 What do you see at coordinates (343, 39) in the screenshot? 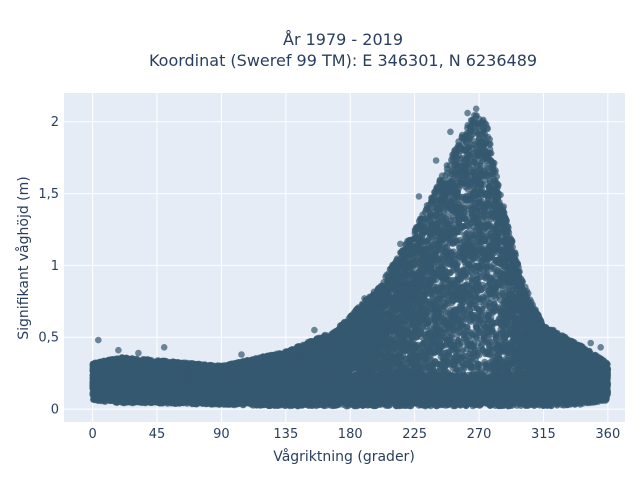
I see `title-line-1: År 1979 - 2019` at bounding box center [343, 39].